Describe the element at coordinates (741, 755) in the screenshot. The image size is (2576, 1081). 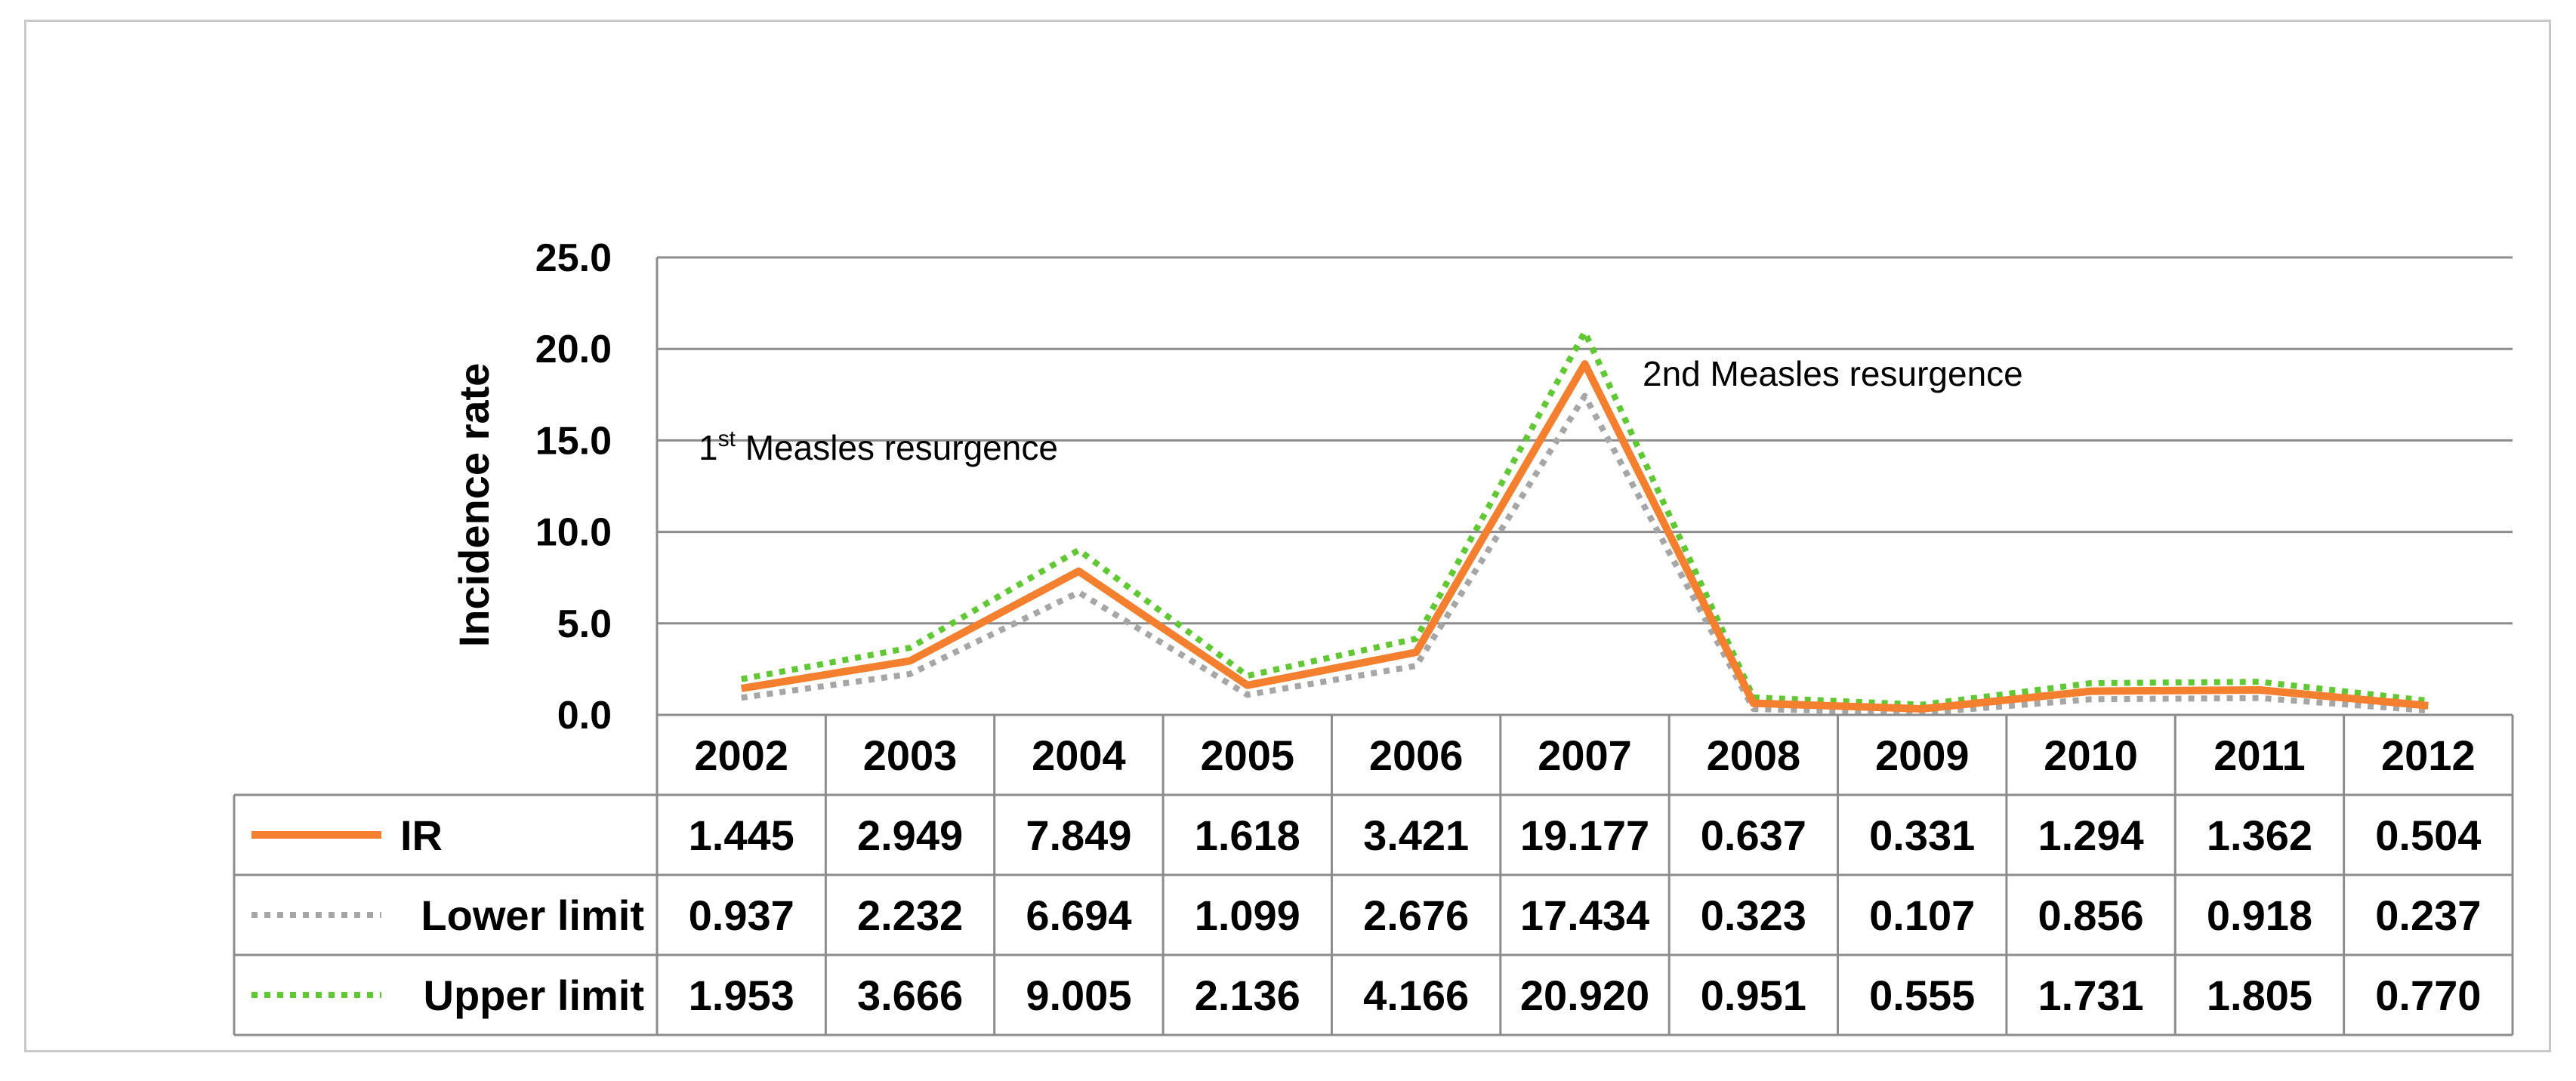
I see `x-tick-label: 2002` at that location.